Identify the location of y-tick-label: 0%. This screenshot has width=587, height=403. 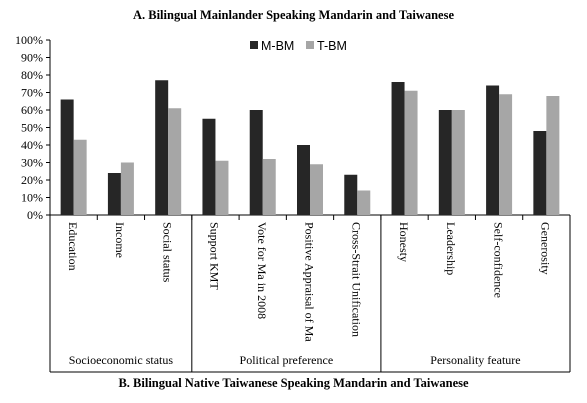
(35, 215).